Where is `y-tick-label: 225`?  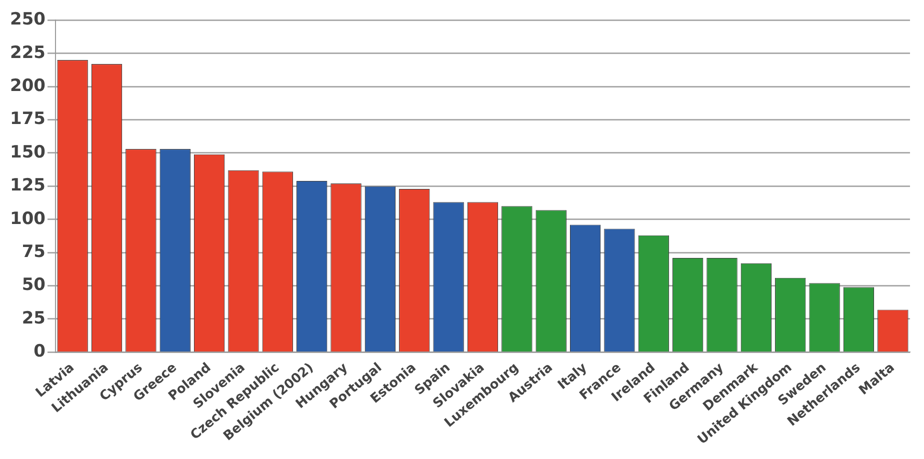
y-tick-label: 225 is located at coordinates (28, 52).